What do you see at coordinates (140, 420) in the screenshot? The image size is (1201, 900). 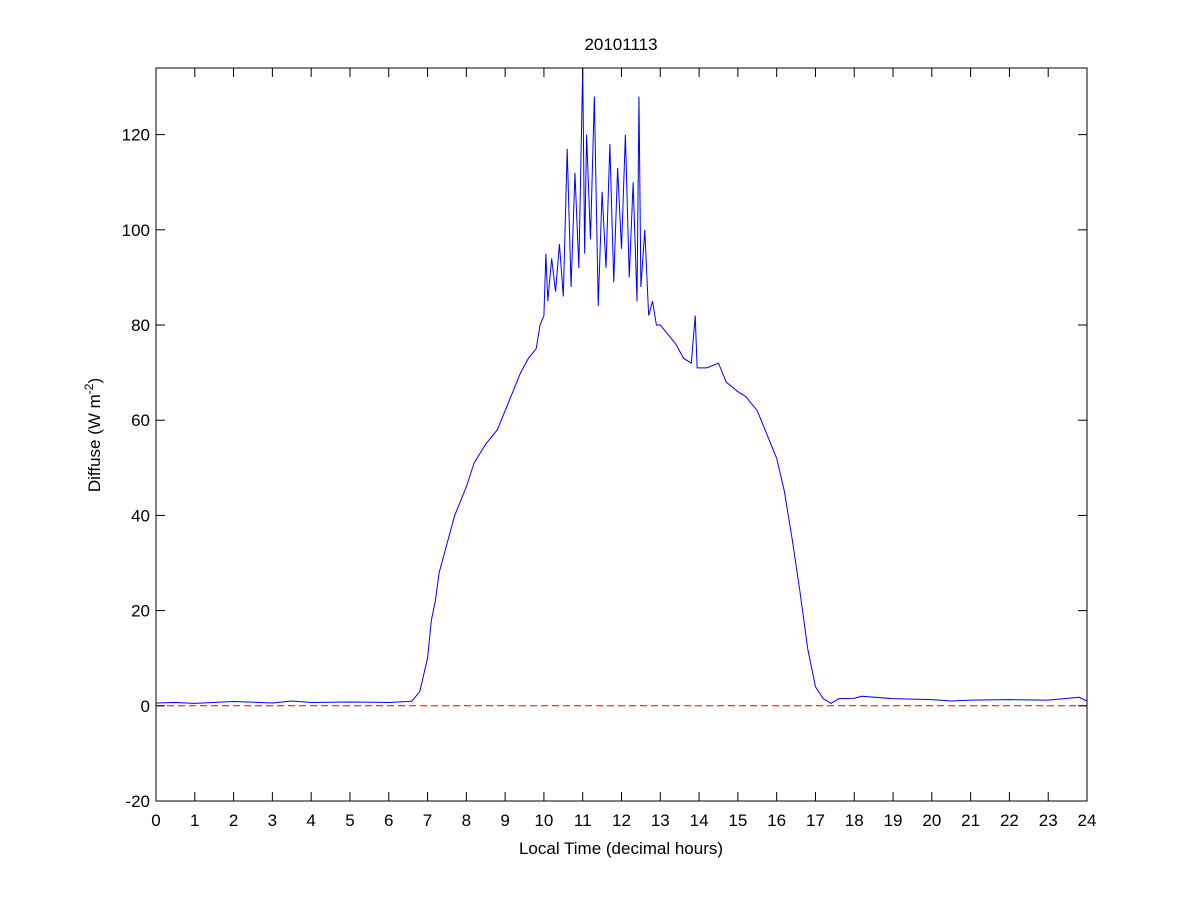 I see `y-tick-label: 60` at bounding box center [140, 420].